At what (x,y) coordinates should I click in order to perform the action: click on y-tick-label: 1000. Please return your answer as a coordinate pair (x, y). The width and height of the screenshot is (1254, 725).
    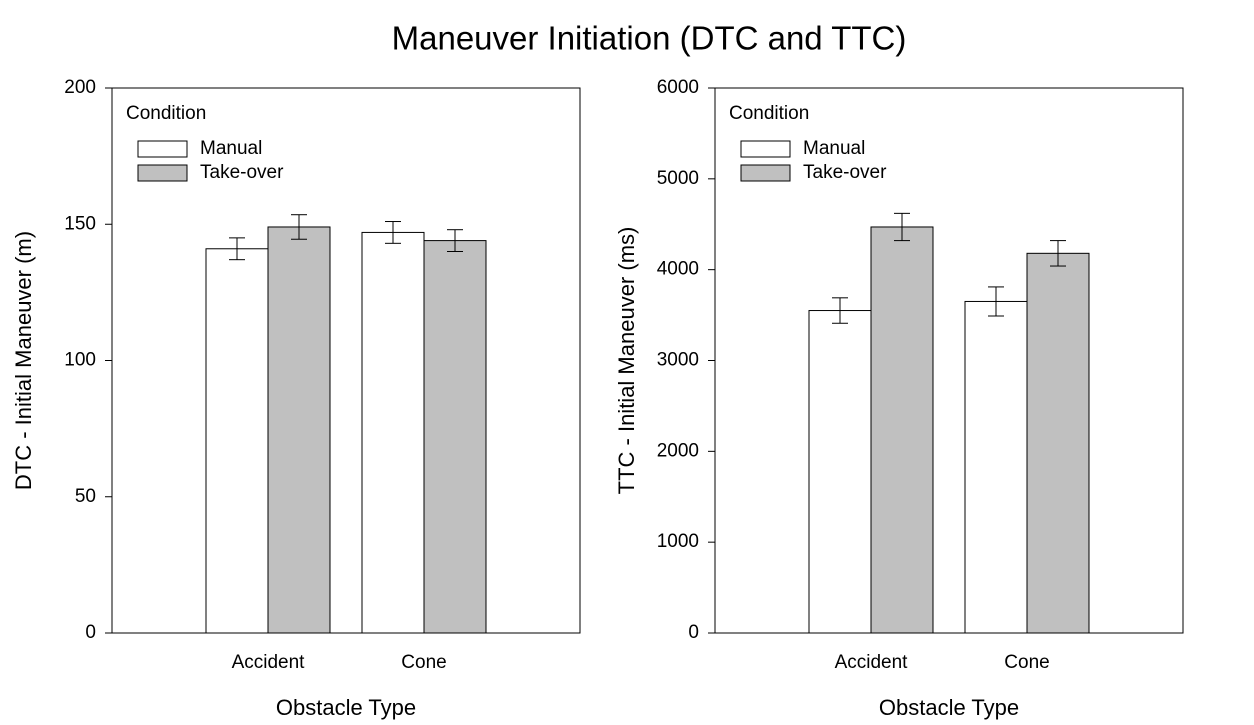
    Looking at the image, I should click on (678, 541).